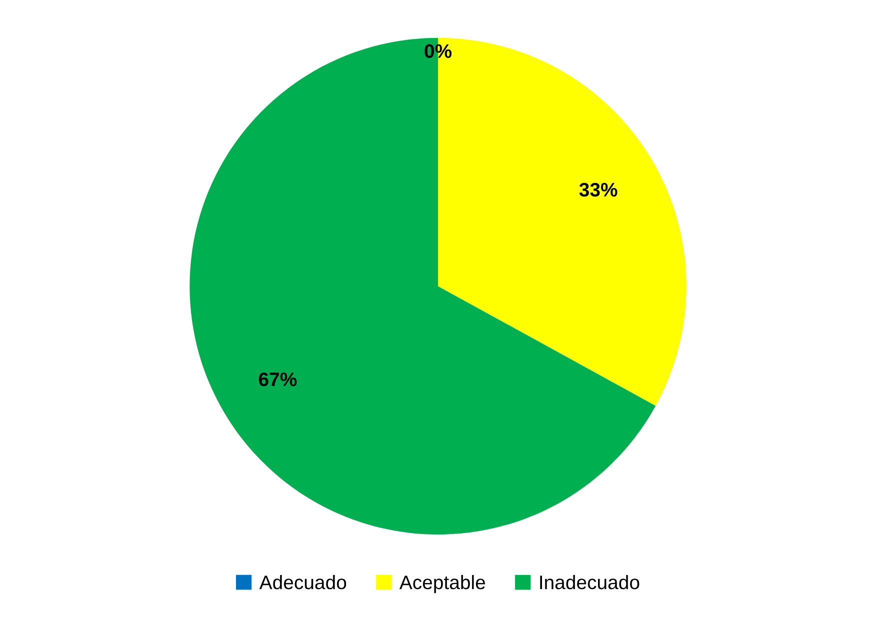 This screenshot has height=636, width=876. I want to click on legend-label: Aceptable, so click(442, 584).